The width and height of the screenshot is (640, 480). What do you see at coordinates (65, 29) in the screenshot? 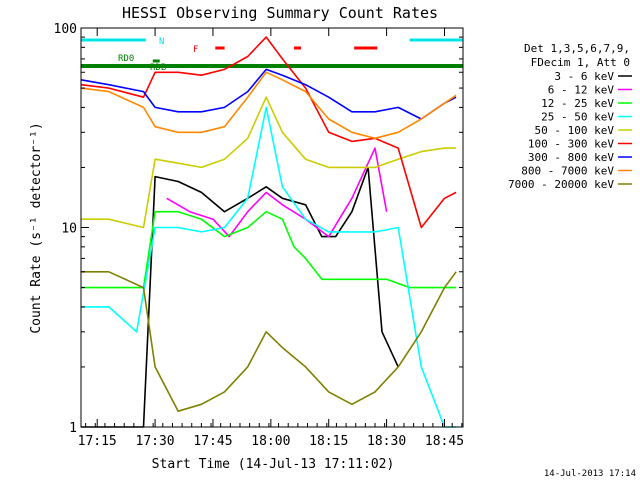
I see `y-tick-label: 100` at bounding box center [65, 29].